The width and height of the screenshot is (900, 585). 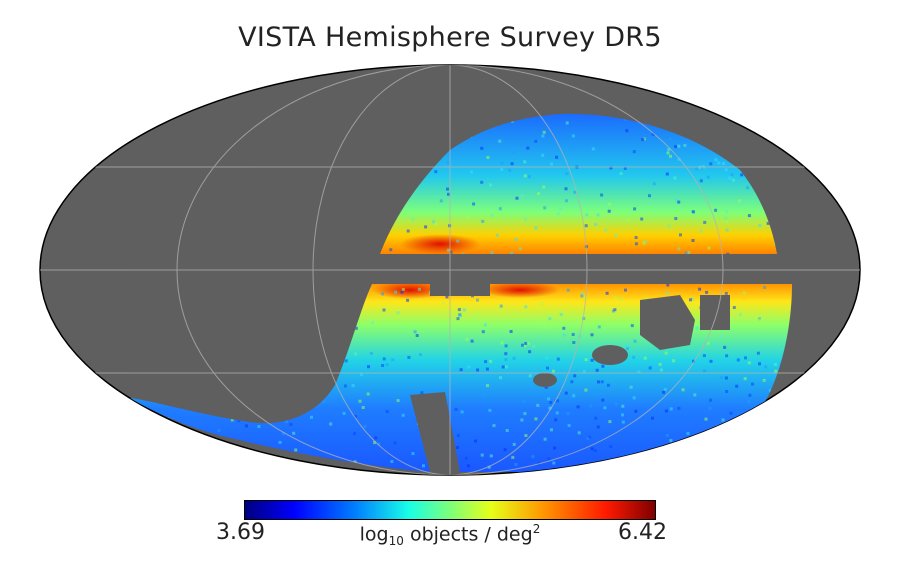 What do you see at coordinates (240, 532) in the screenshot?
I see `colorbar-min-label: 3.69` at bounding box center [240, 532].